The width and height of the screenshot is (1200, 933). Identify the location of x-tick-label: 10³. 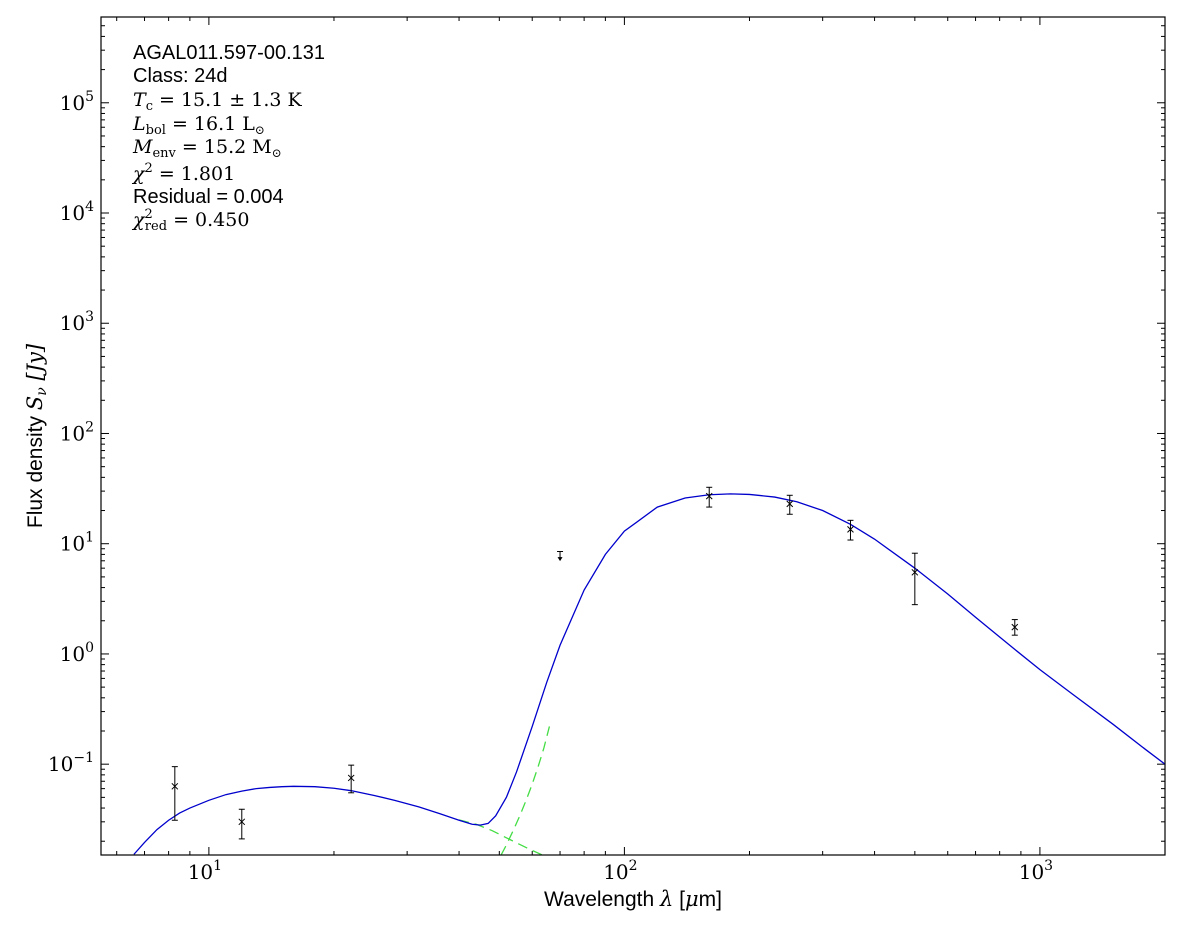
(1036, 871).